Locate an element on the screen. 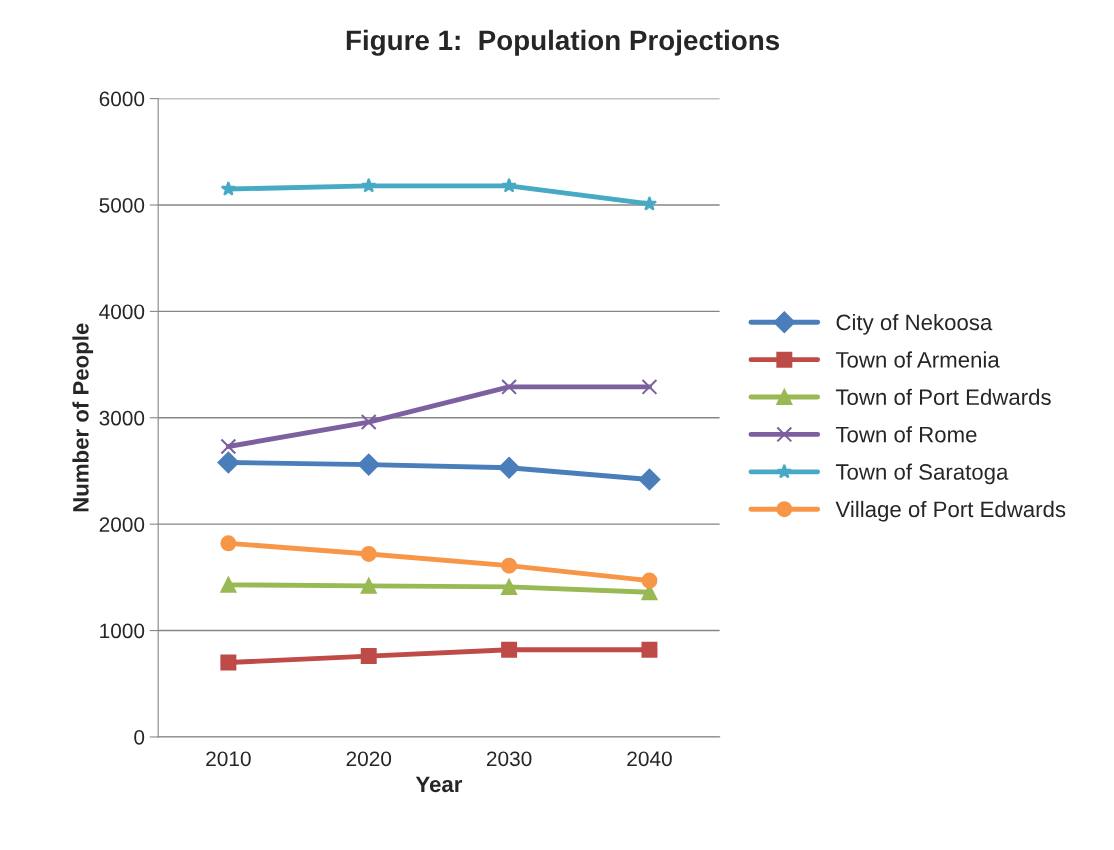 This screenshot has width=1114, height=850. x-tick-label: 2020 is located at coordinates (369, 759).